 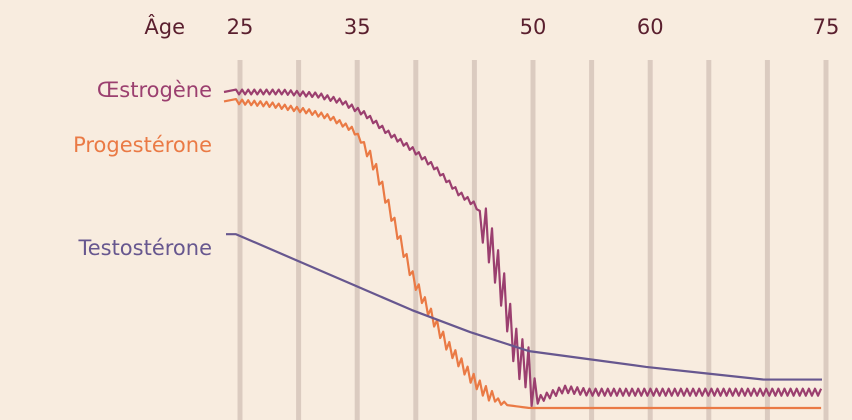 I want to click on series-labels: Œstrogène Progestérone Testostérone, so click(x=142, y=169).